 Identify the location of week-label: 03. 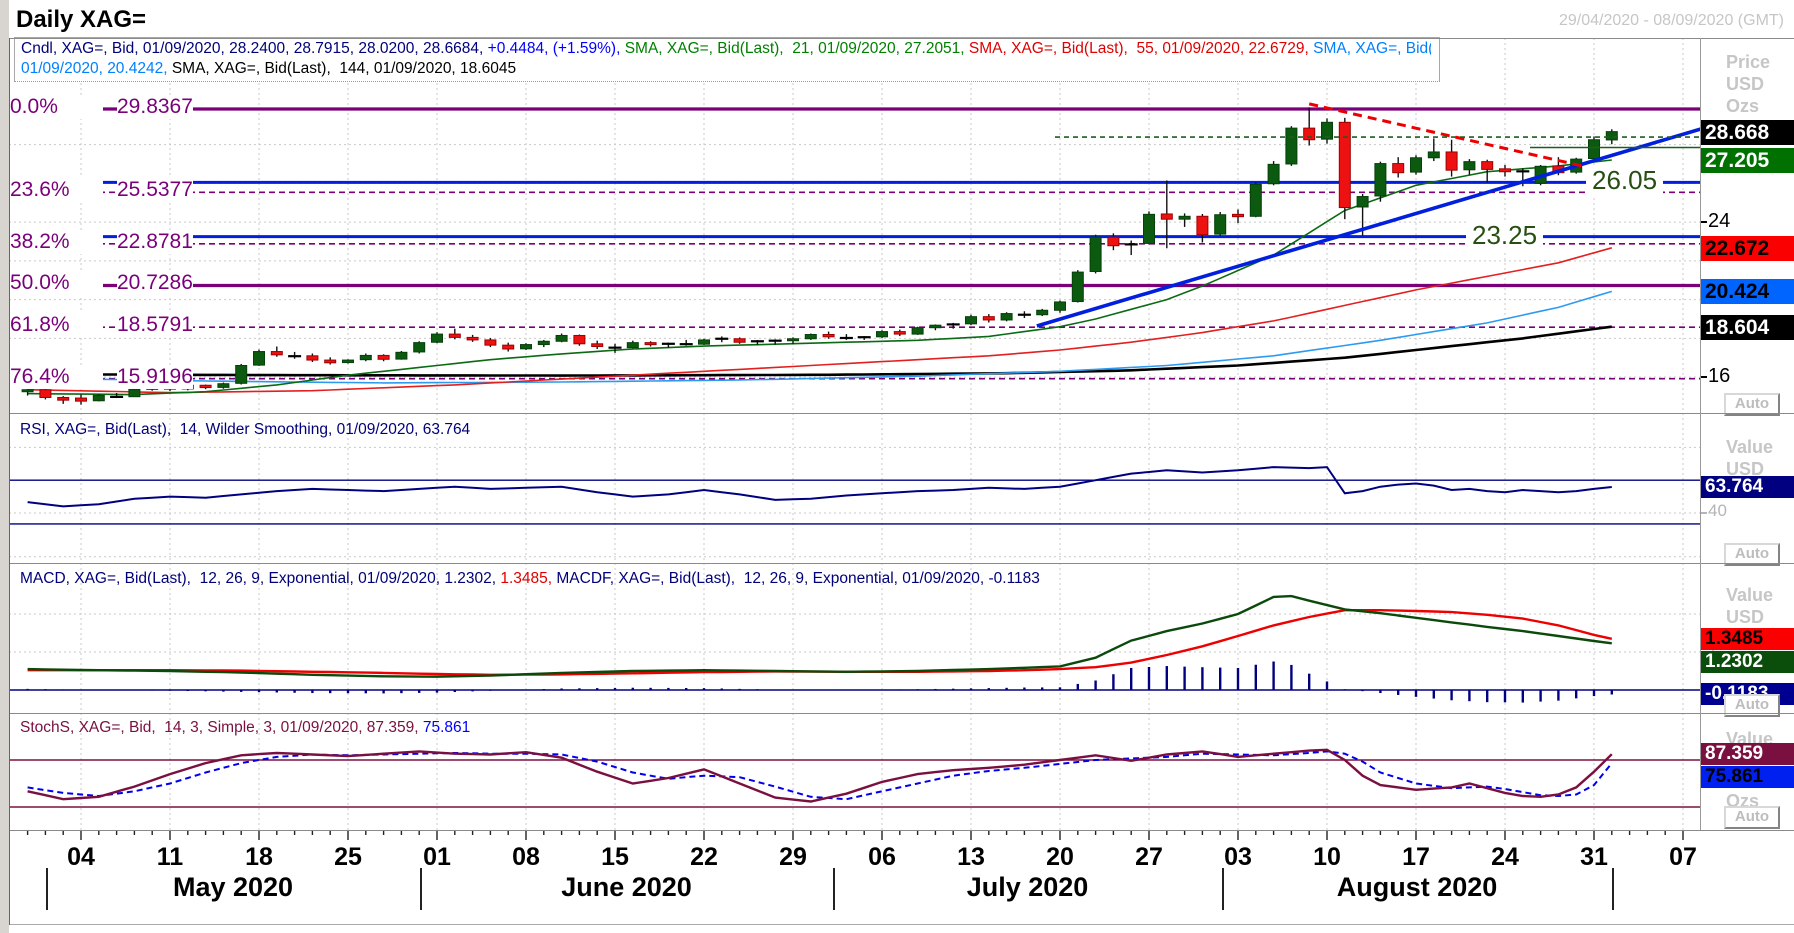
(1238, 857).